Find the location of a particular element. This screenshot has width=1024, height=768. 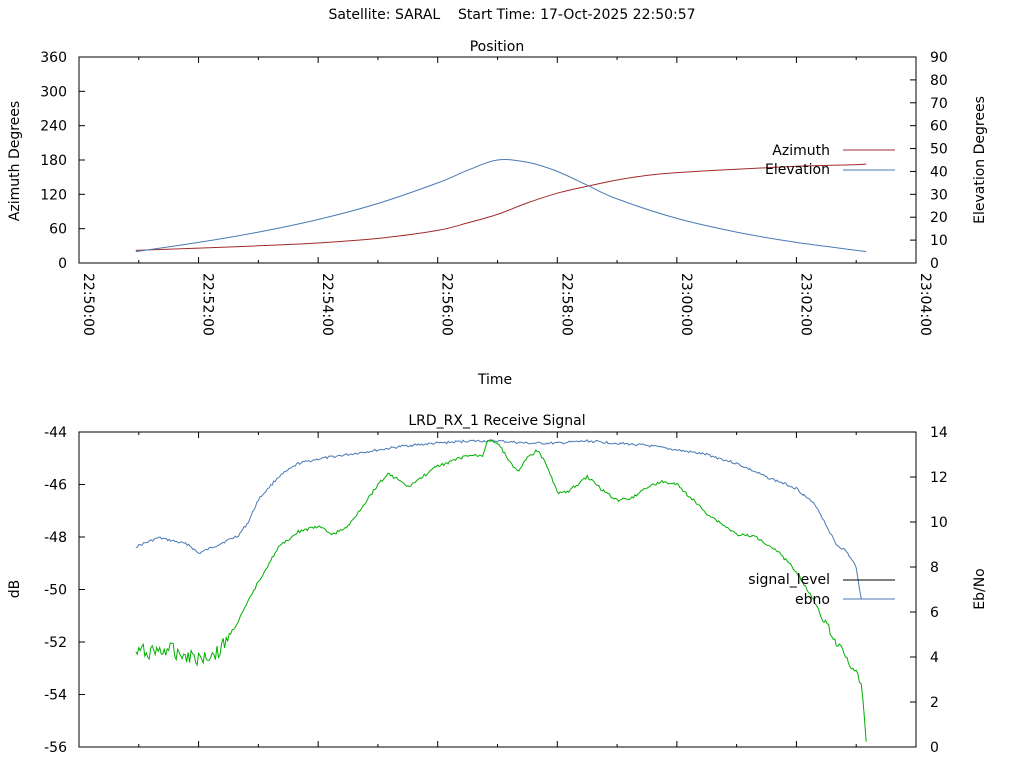

position-x-tick-label: 22:52:00 is located at coordinates (208, 304).